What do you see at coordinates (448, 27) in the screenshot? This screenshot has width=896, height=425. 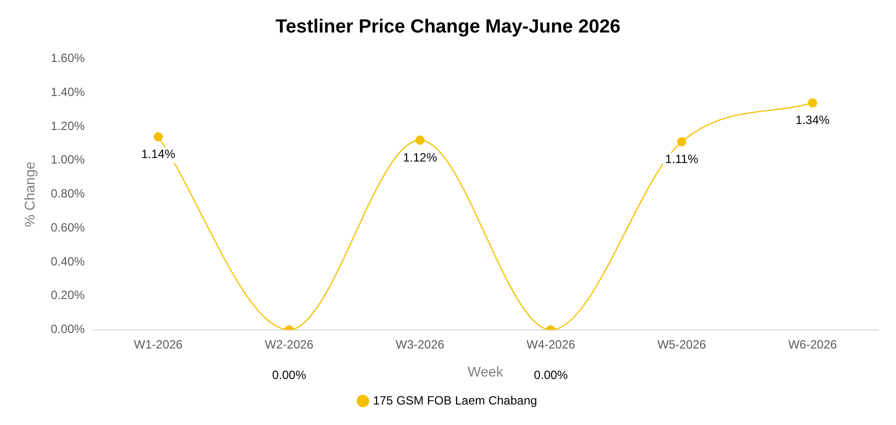 I see `chart-title: Testliner Price Change May-June 2026` at bounding box center [448, 27].